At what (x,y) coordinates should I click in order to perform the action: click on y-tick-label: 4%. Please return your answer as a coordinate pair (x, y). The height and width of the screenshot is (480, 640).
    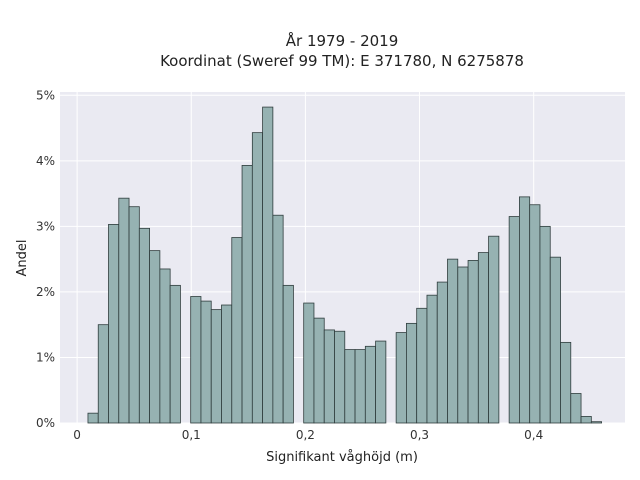
    Looking at the image, I should click on (45, 161).